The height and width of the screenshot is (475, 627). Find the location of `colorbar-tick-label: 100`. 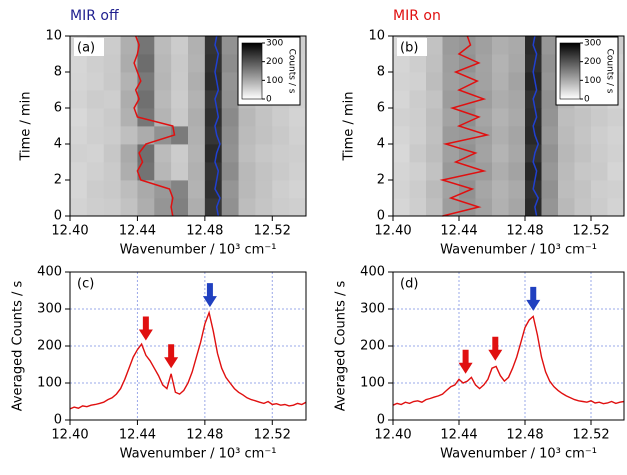

colorbar-tick-label: 100 is located at coordinates (592, 81).